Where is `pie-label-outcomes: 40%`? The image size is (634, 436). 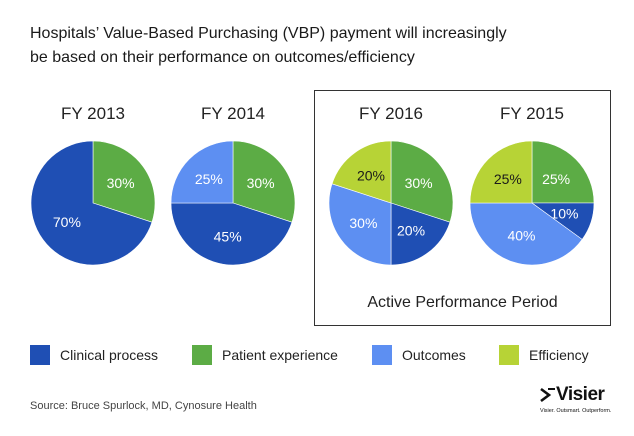
pie-label-outcomes: 40% is located at coordinates (521, 235).